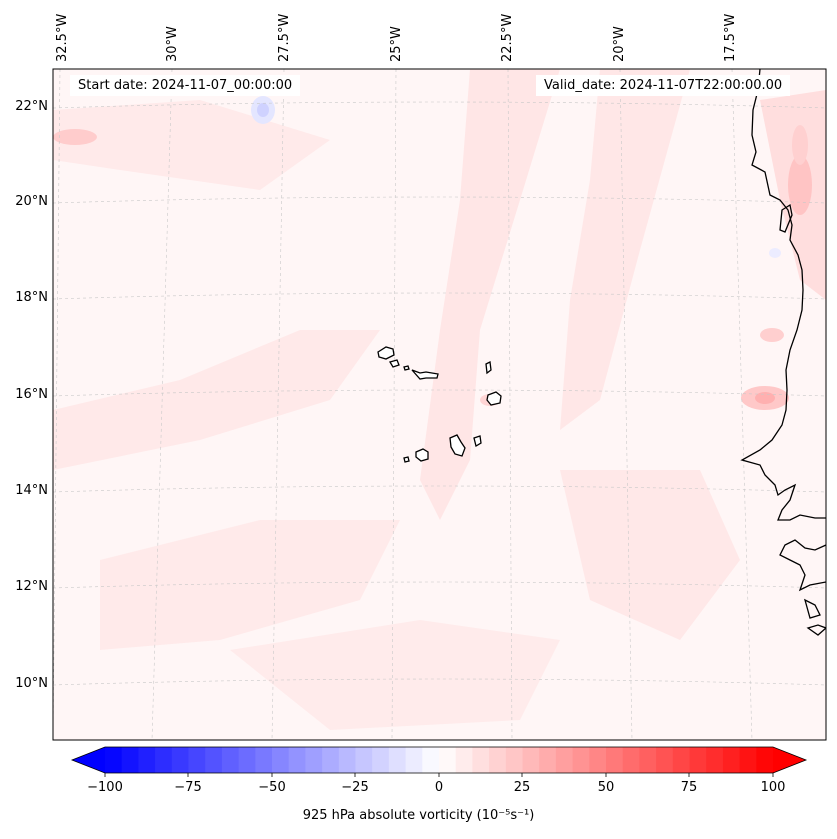 Image resolution: width=837 pixels, height=839 pixels. Describe the element at coordinates (88, 760) in the screenshot. I see `colorbar-extend-min` at that location.